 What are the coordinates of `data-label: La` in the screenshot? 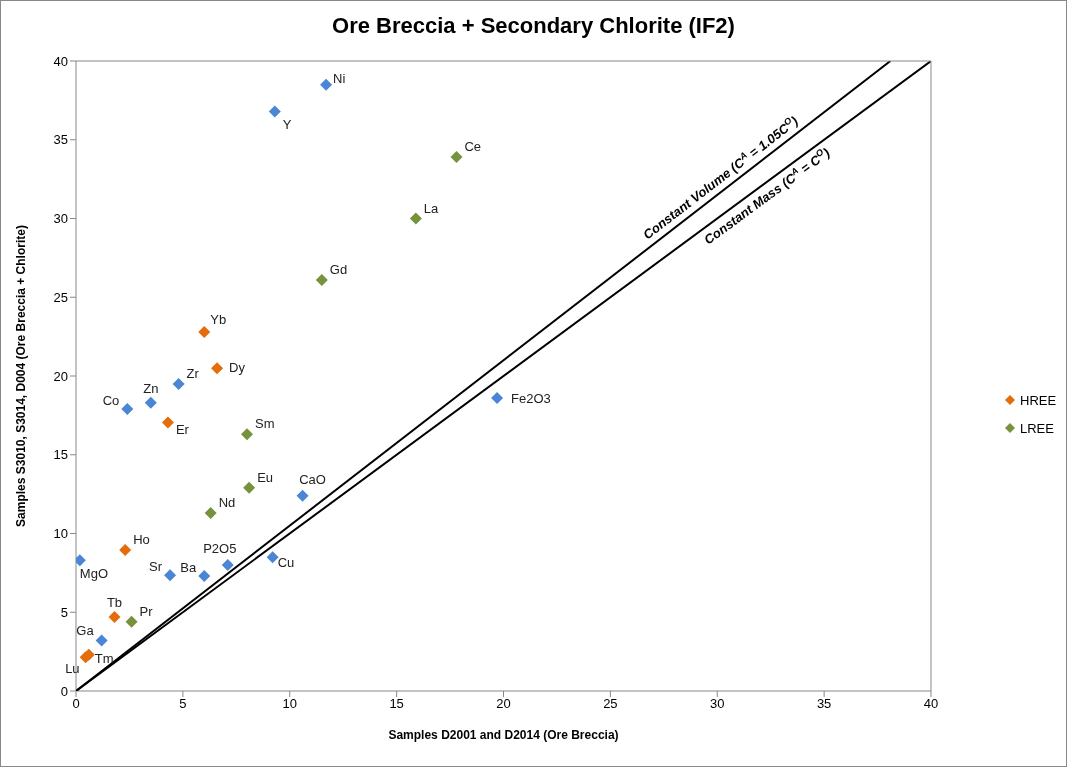 It's located at (431, 208).